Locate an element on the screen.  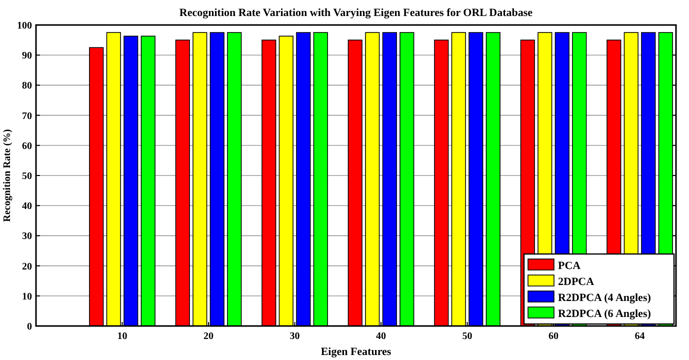
y-axis-title: Recognition Rate (%) is located at coordinates (7, 175).